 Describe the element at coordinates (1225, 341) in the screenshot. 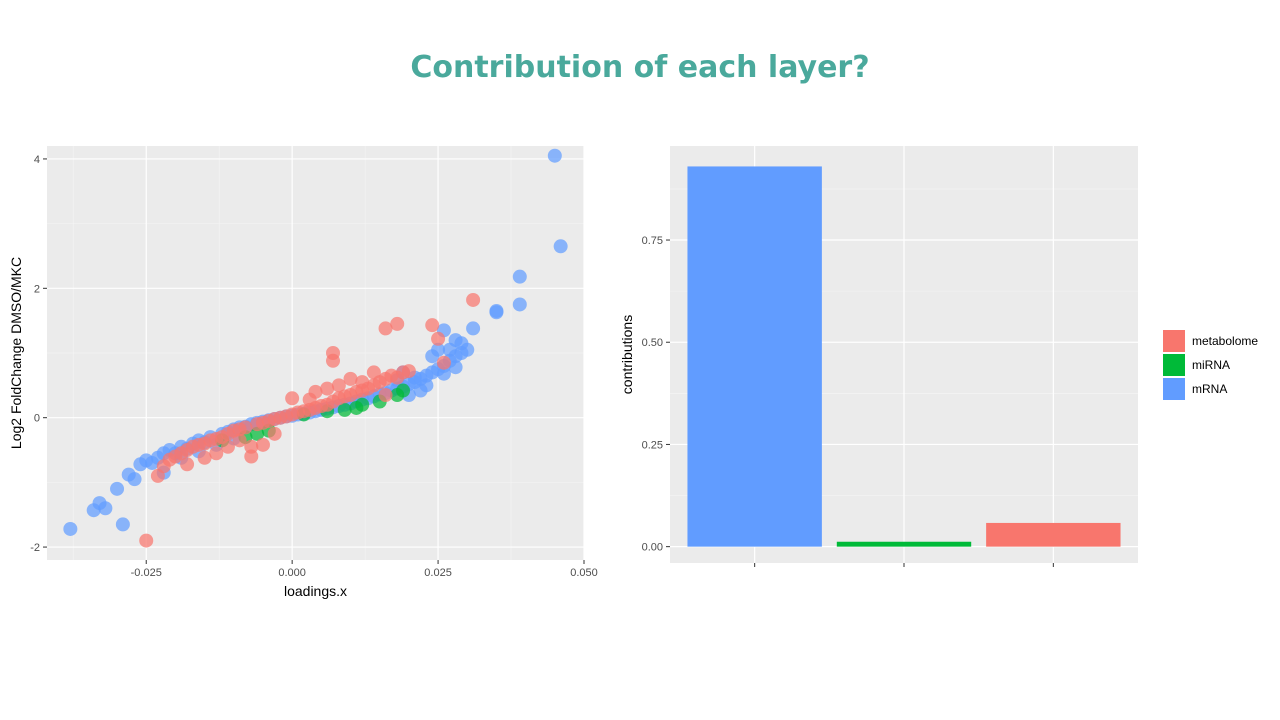

I see `legend-label-metabolome: metabolome` at that location.